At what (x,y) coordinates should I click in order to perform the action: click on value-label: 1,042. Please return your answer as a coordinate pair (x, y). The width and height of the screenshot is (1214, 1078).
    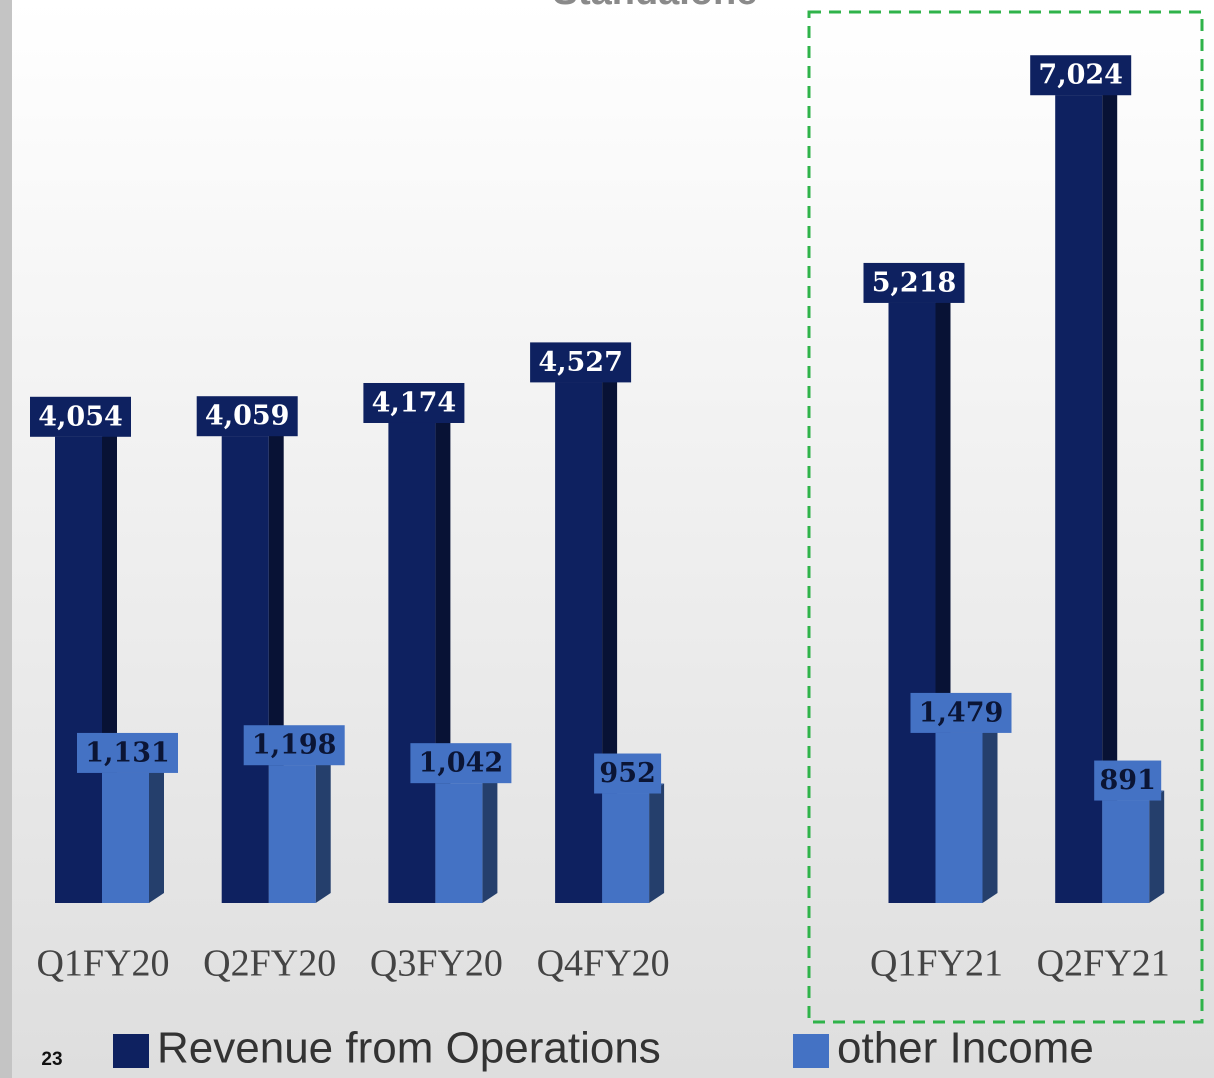
    Looking at the image, I should click on (461, 763).